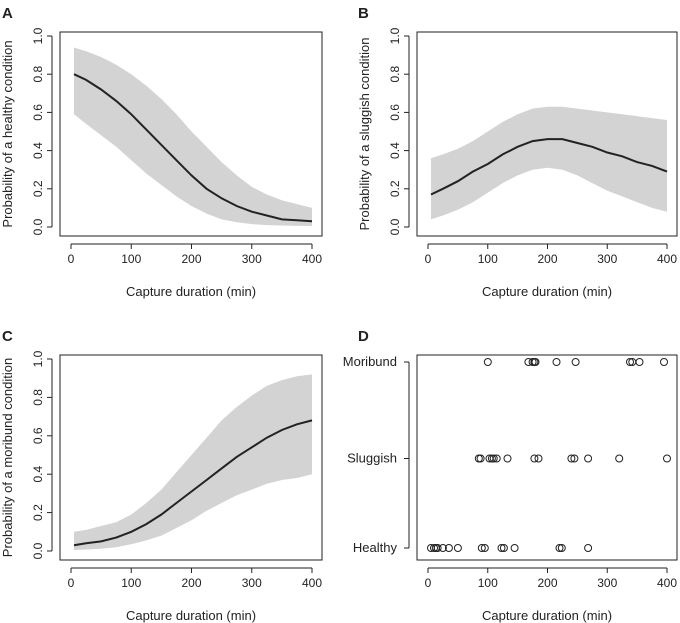 The image size is (680, 623). Describe the element at coordinates (372, 458) in the screenshot. I see `y-category-label: Sluggish` at that location.